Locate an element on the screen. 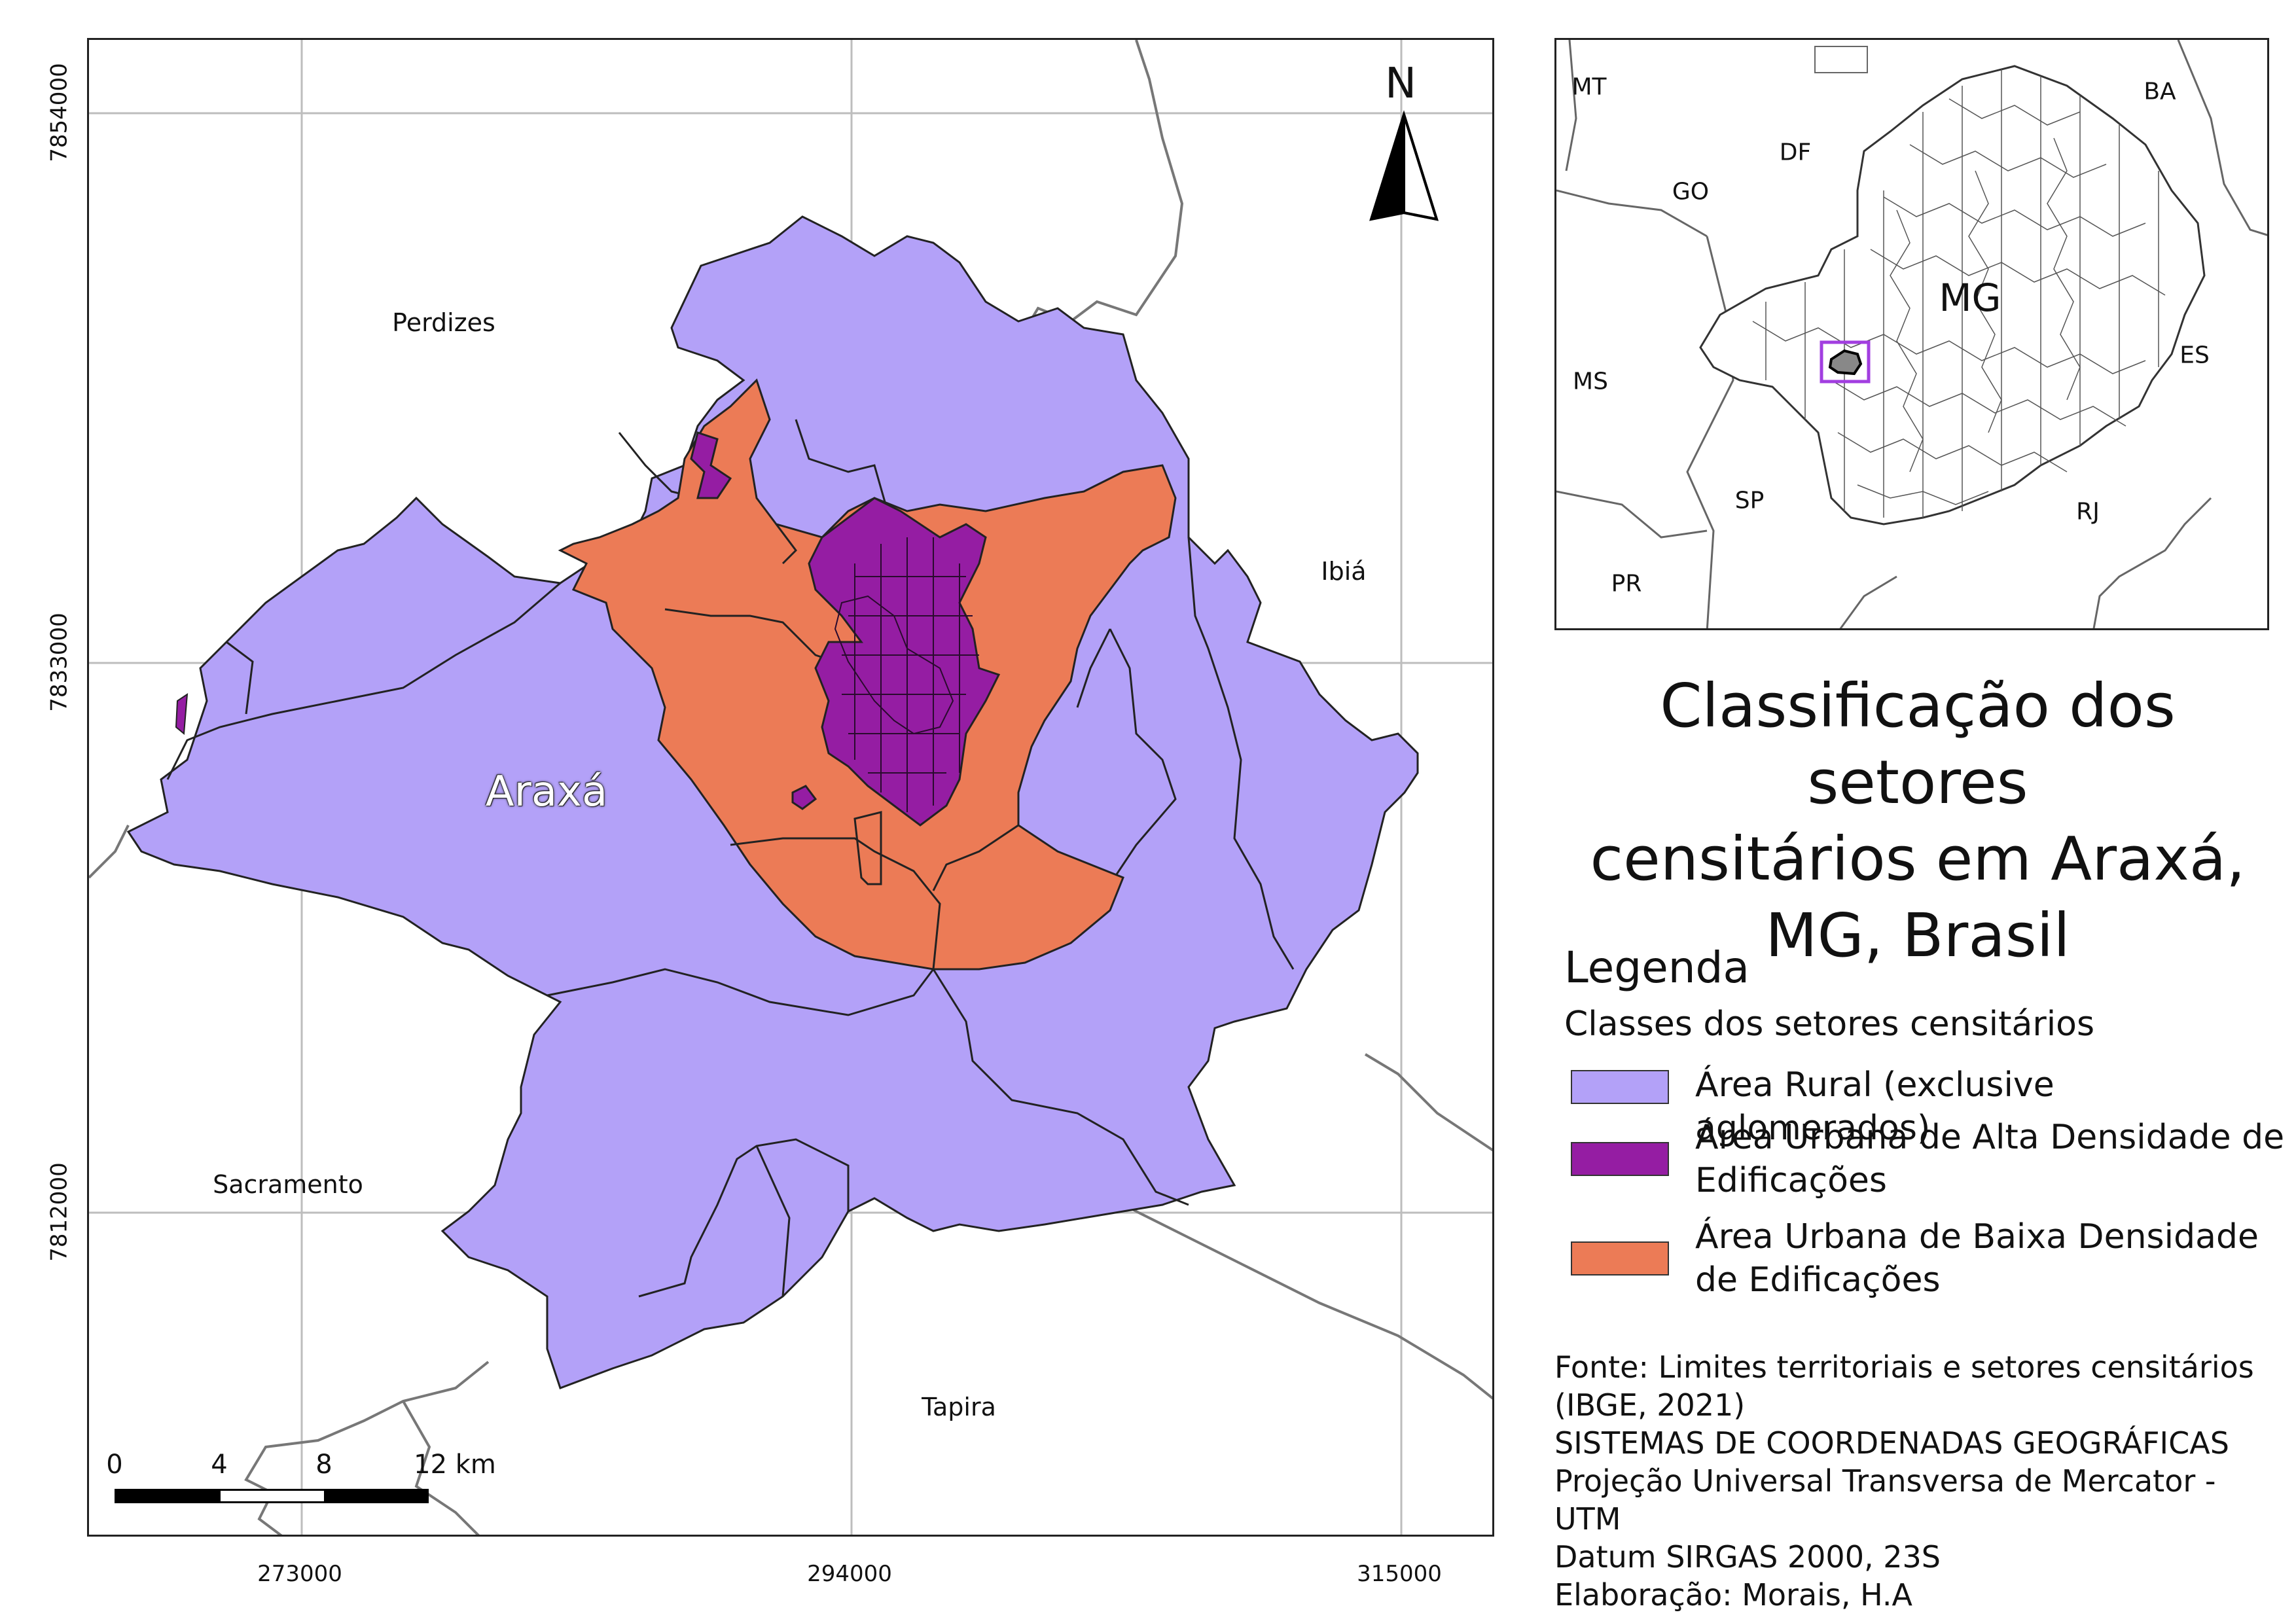  inset-label-mt: MT is located at coordinates (1589, 87).